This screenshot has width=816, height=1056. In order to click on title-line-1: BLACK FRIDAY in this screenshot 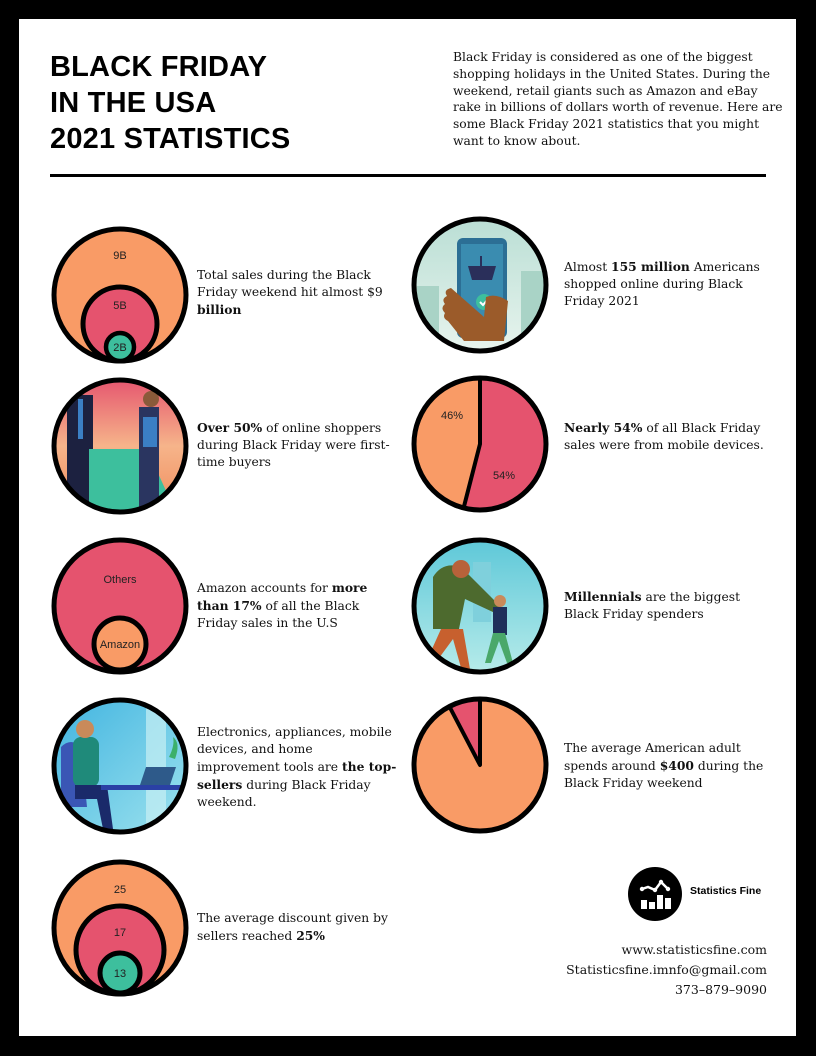, I will do `click(159, 67)`.